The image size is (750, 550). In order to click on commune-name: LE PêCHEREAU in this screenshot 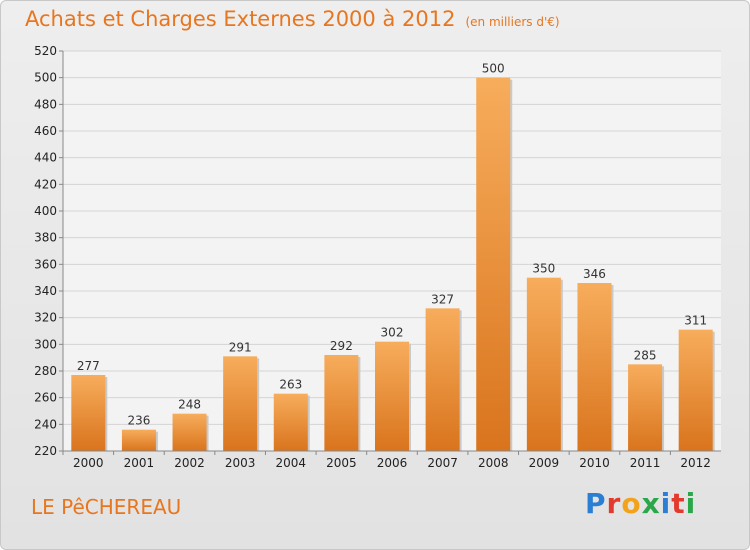, I will do `click(106, 507)`.